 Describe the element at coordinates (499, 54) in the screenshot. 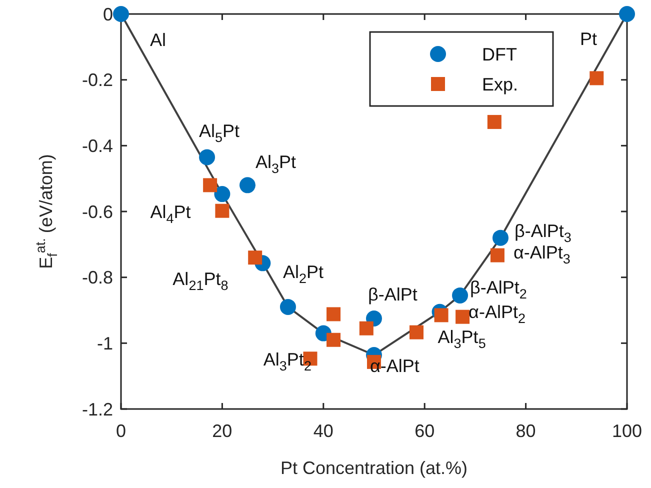

I see `legend-label: DFT` at that location.